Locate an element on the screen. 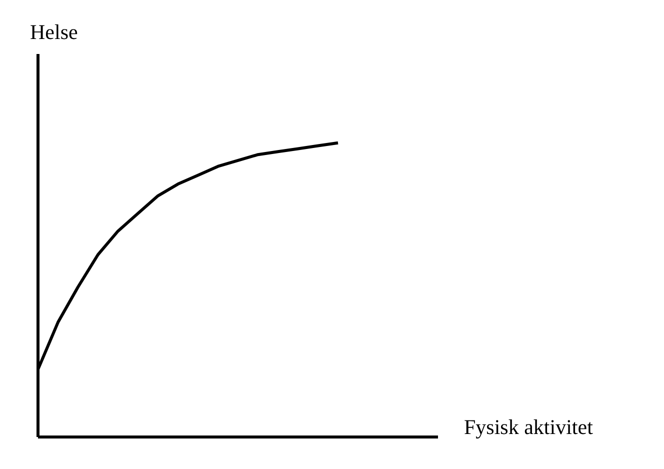 Image resolution: width=664 pixels, height=469 pixels. x-axis-title: Fysisk aktivitet is located at coordinates (528, 427).